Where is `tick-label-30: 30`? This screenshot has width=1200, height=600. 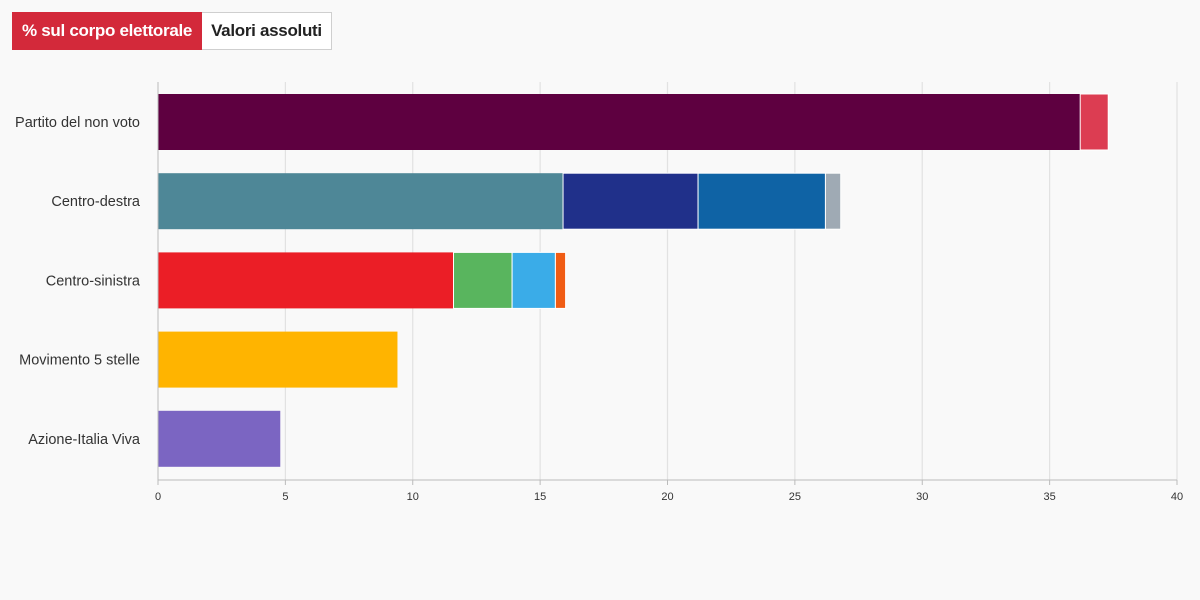
tick-label-30: 30 is located at coordinates (922, 497).